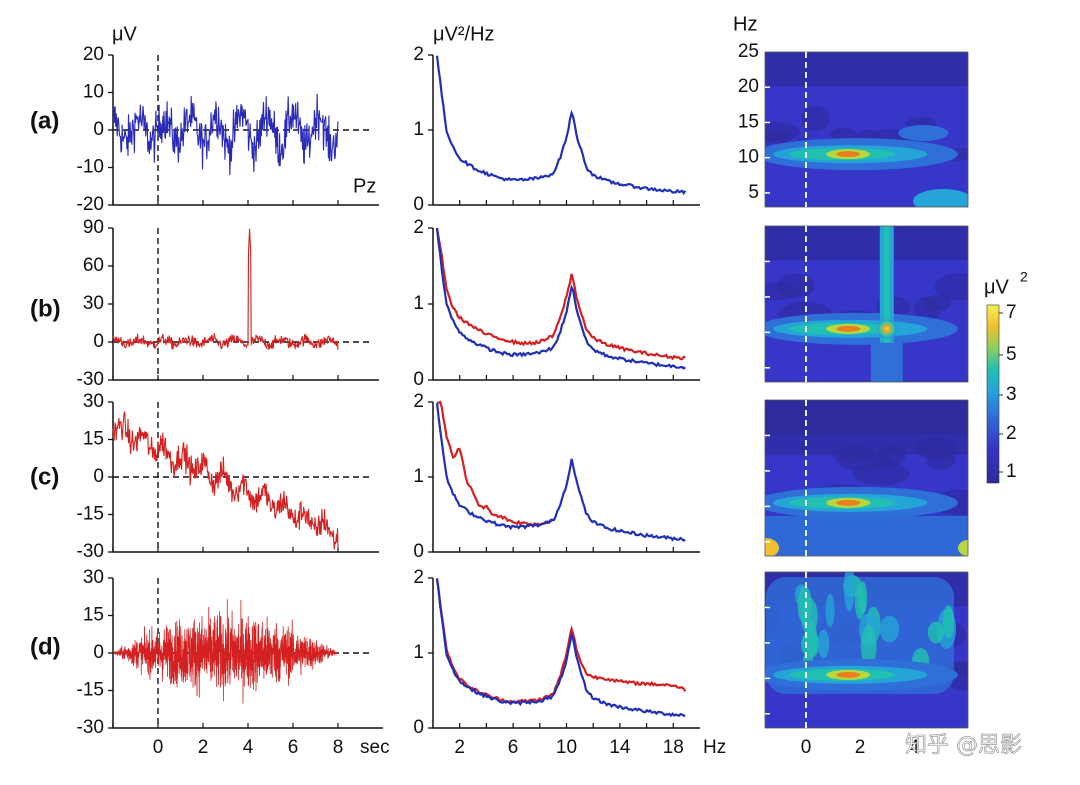 The width and height of the screenshot is (1080, 785). I want to click on tf-y-tick-label: 5, so click(753, 192).